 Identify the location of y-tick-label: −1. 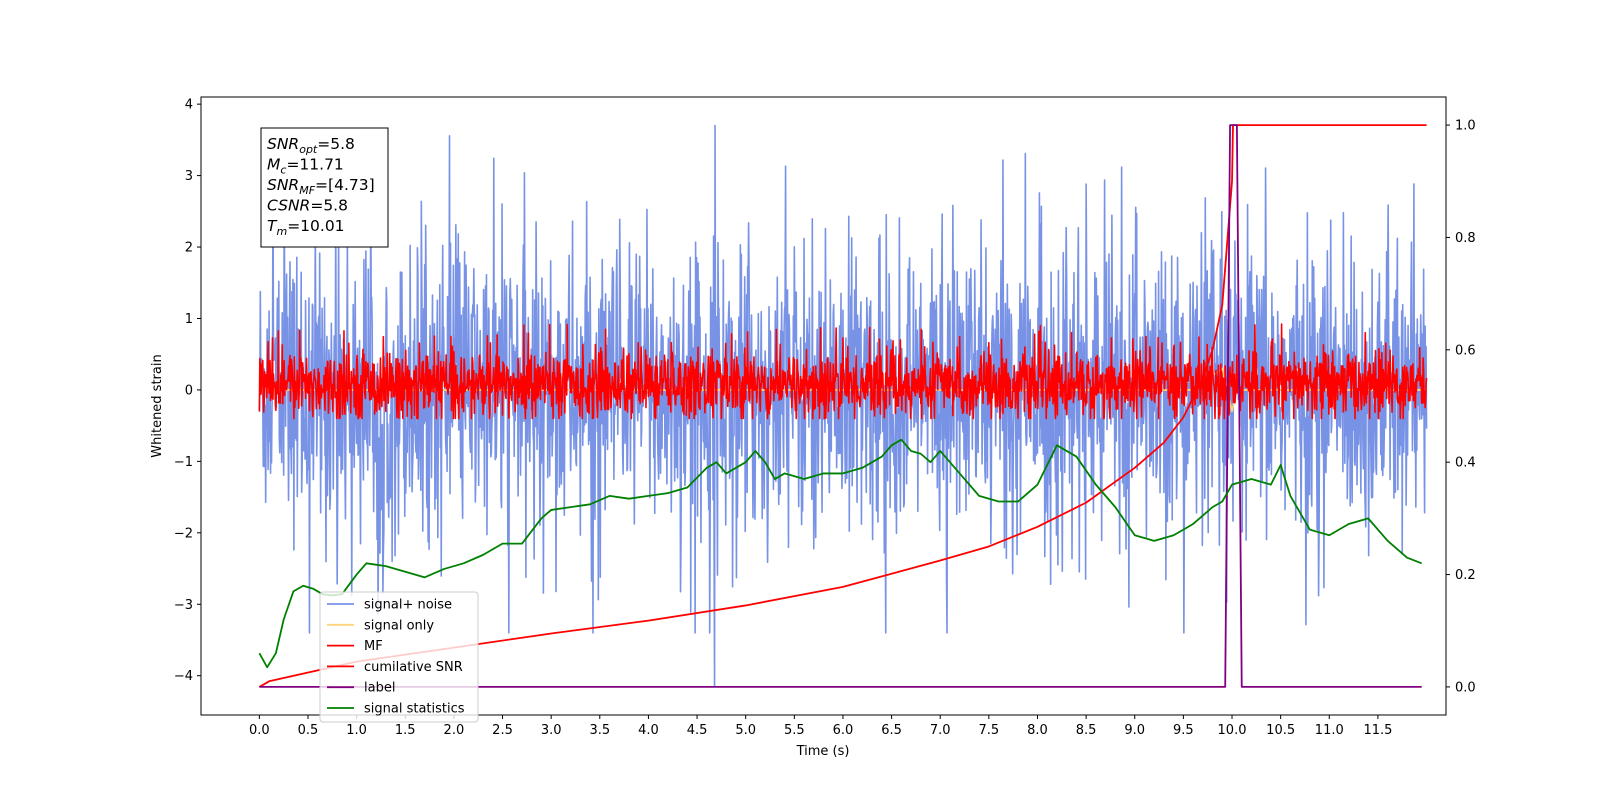
(183, 462).